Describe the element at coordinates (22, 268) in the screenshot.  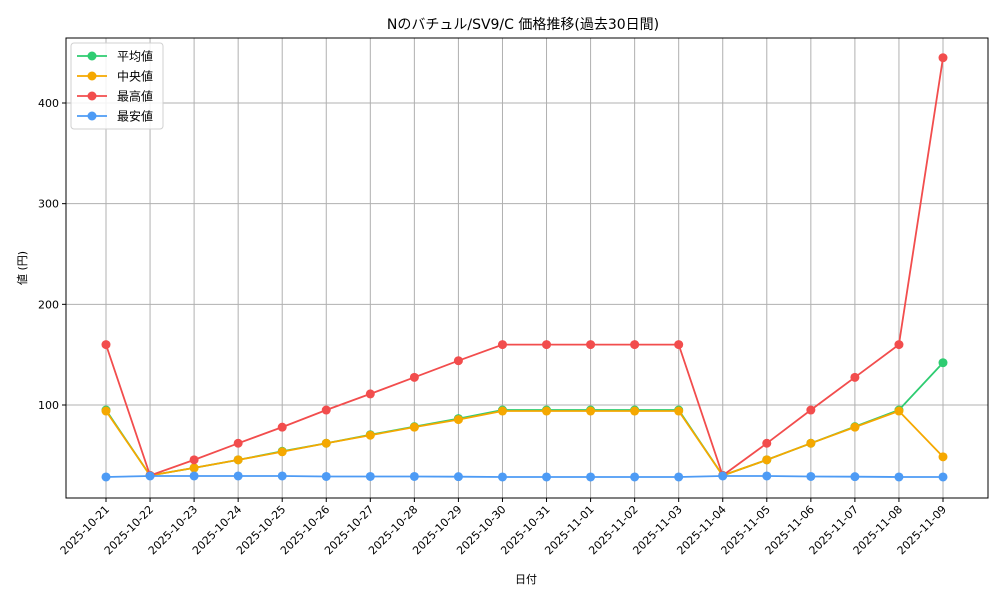
I see `y-axis-label: 値 (円)` at that location.